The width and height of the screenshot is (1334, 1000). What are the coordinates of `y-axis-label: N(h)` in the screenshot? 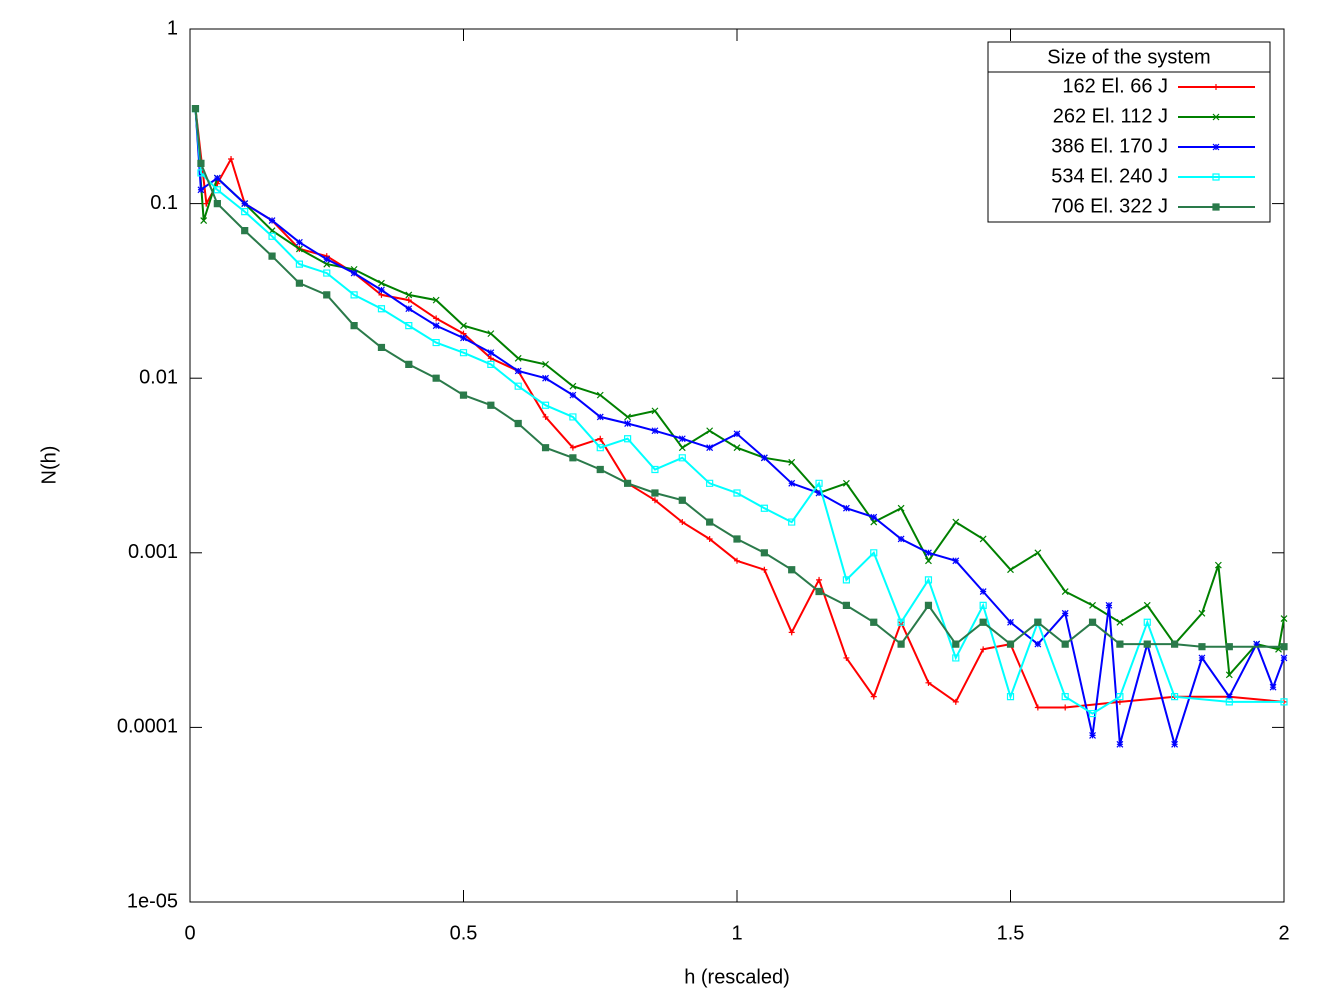 It's located at (49, 465).